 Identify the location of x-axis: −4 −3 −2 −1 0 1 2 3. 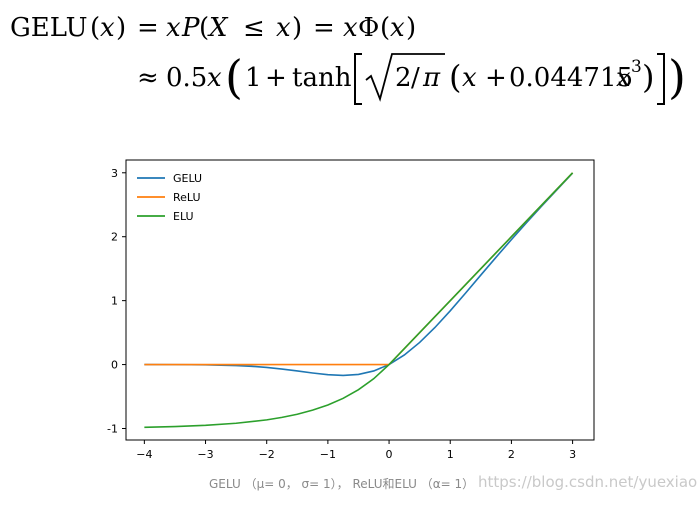
(356, 450).